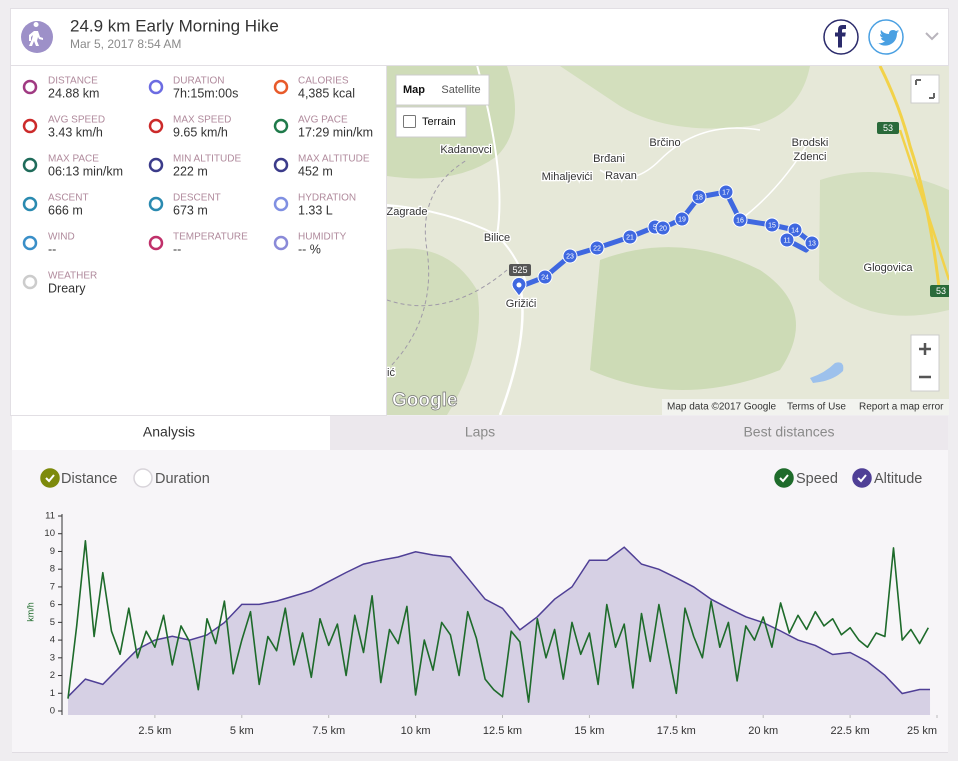  I want to click on stat-label: WIND, so click(61, 237).